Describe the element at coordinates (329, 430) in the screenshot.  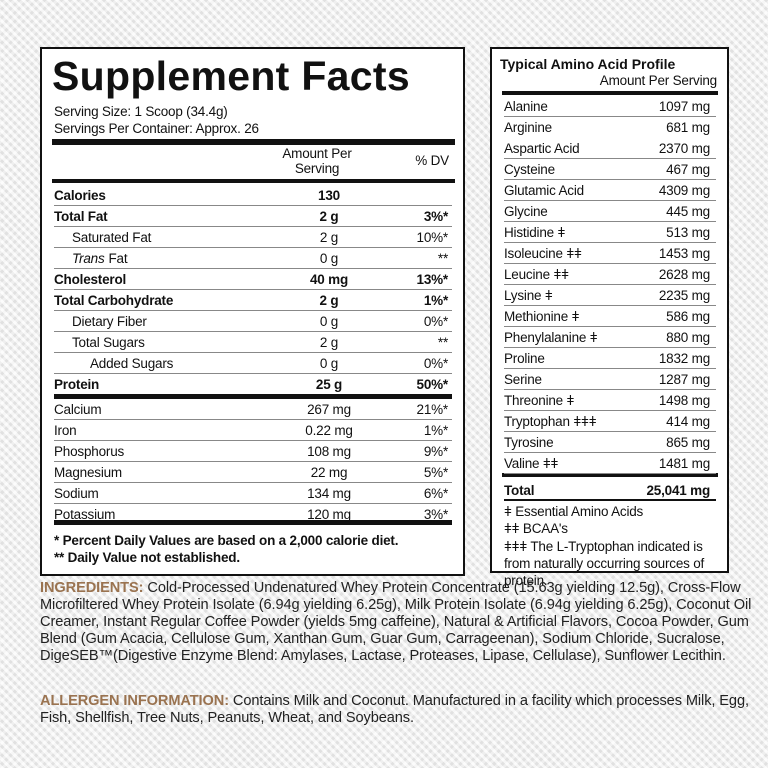
I see `nutrient-amount: 0.22 mg` at that location.